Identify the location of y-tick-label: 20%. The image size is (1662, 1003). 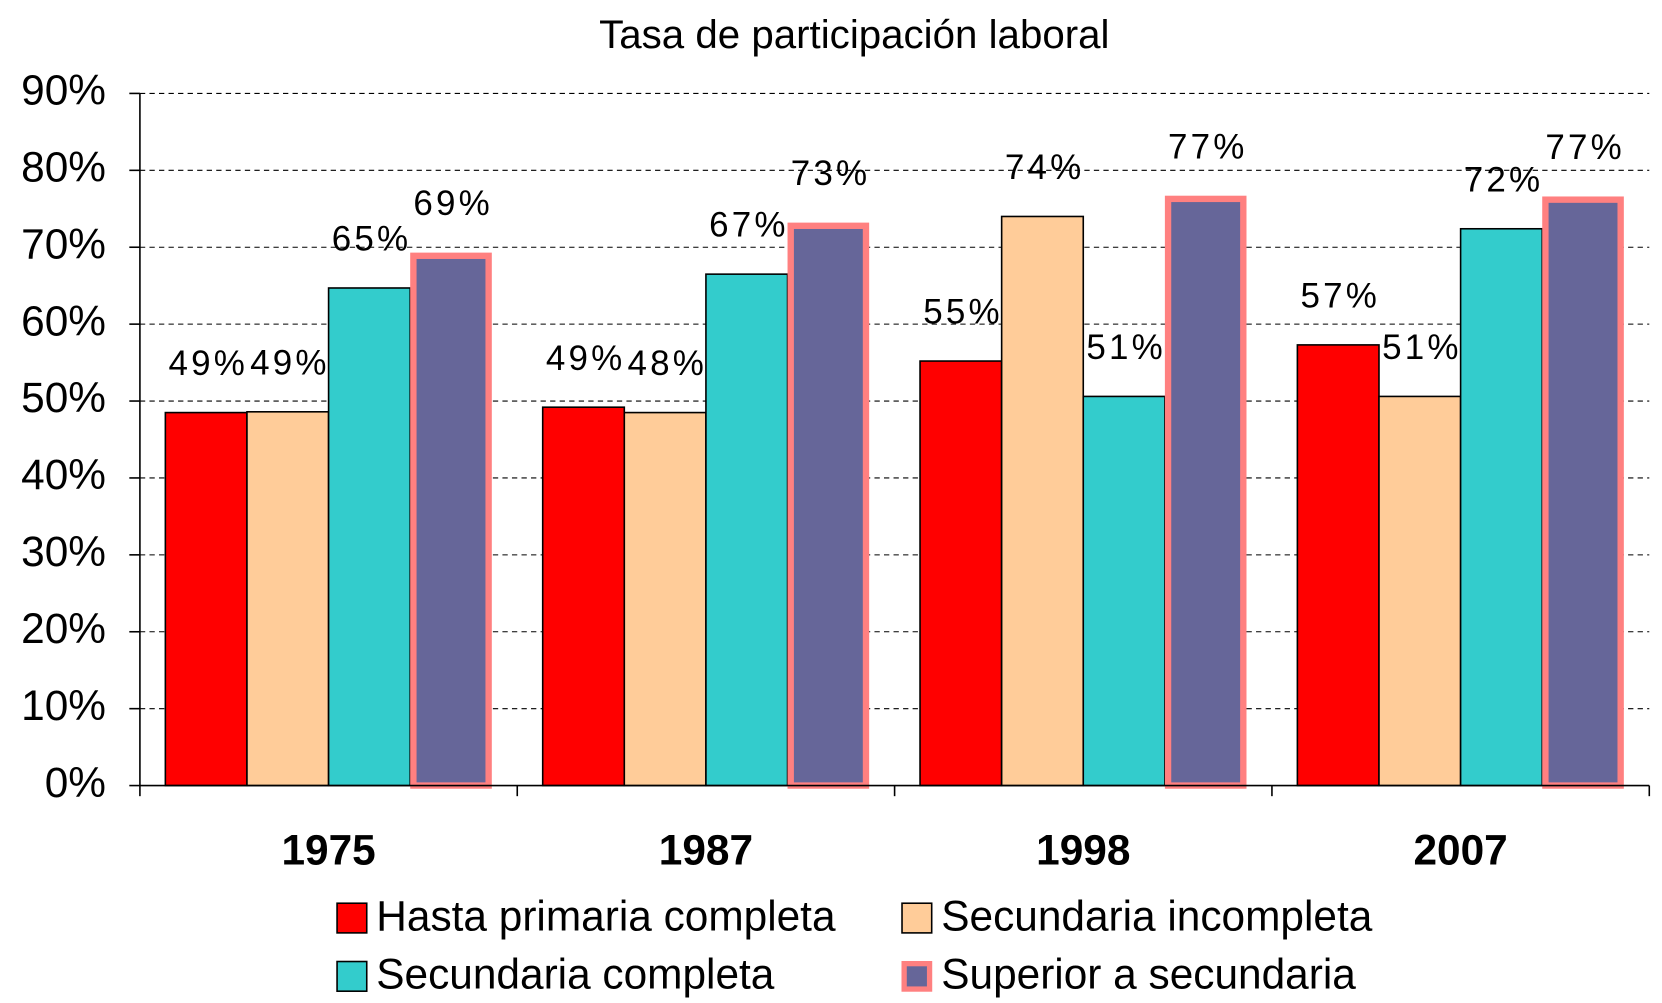
(63, 628).